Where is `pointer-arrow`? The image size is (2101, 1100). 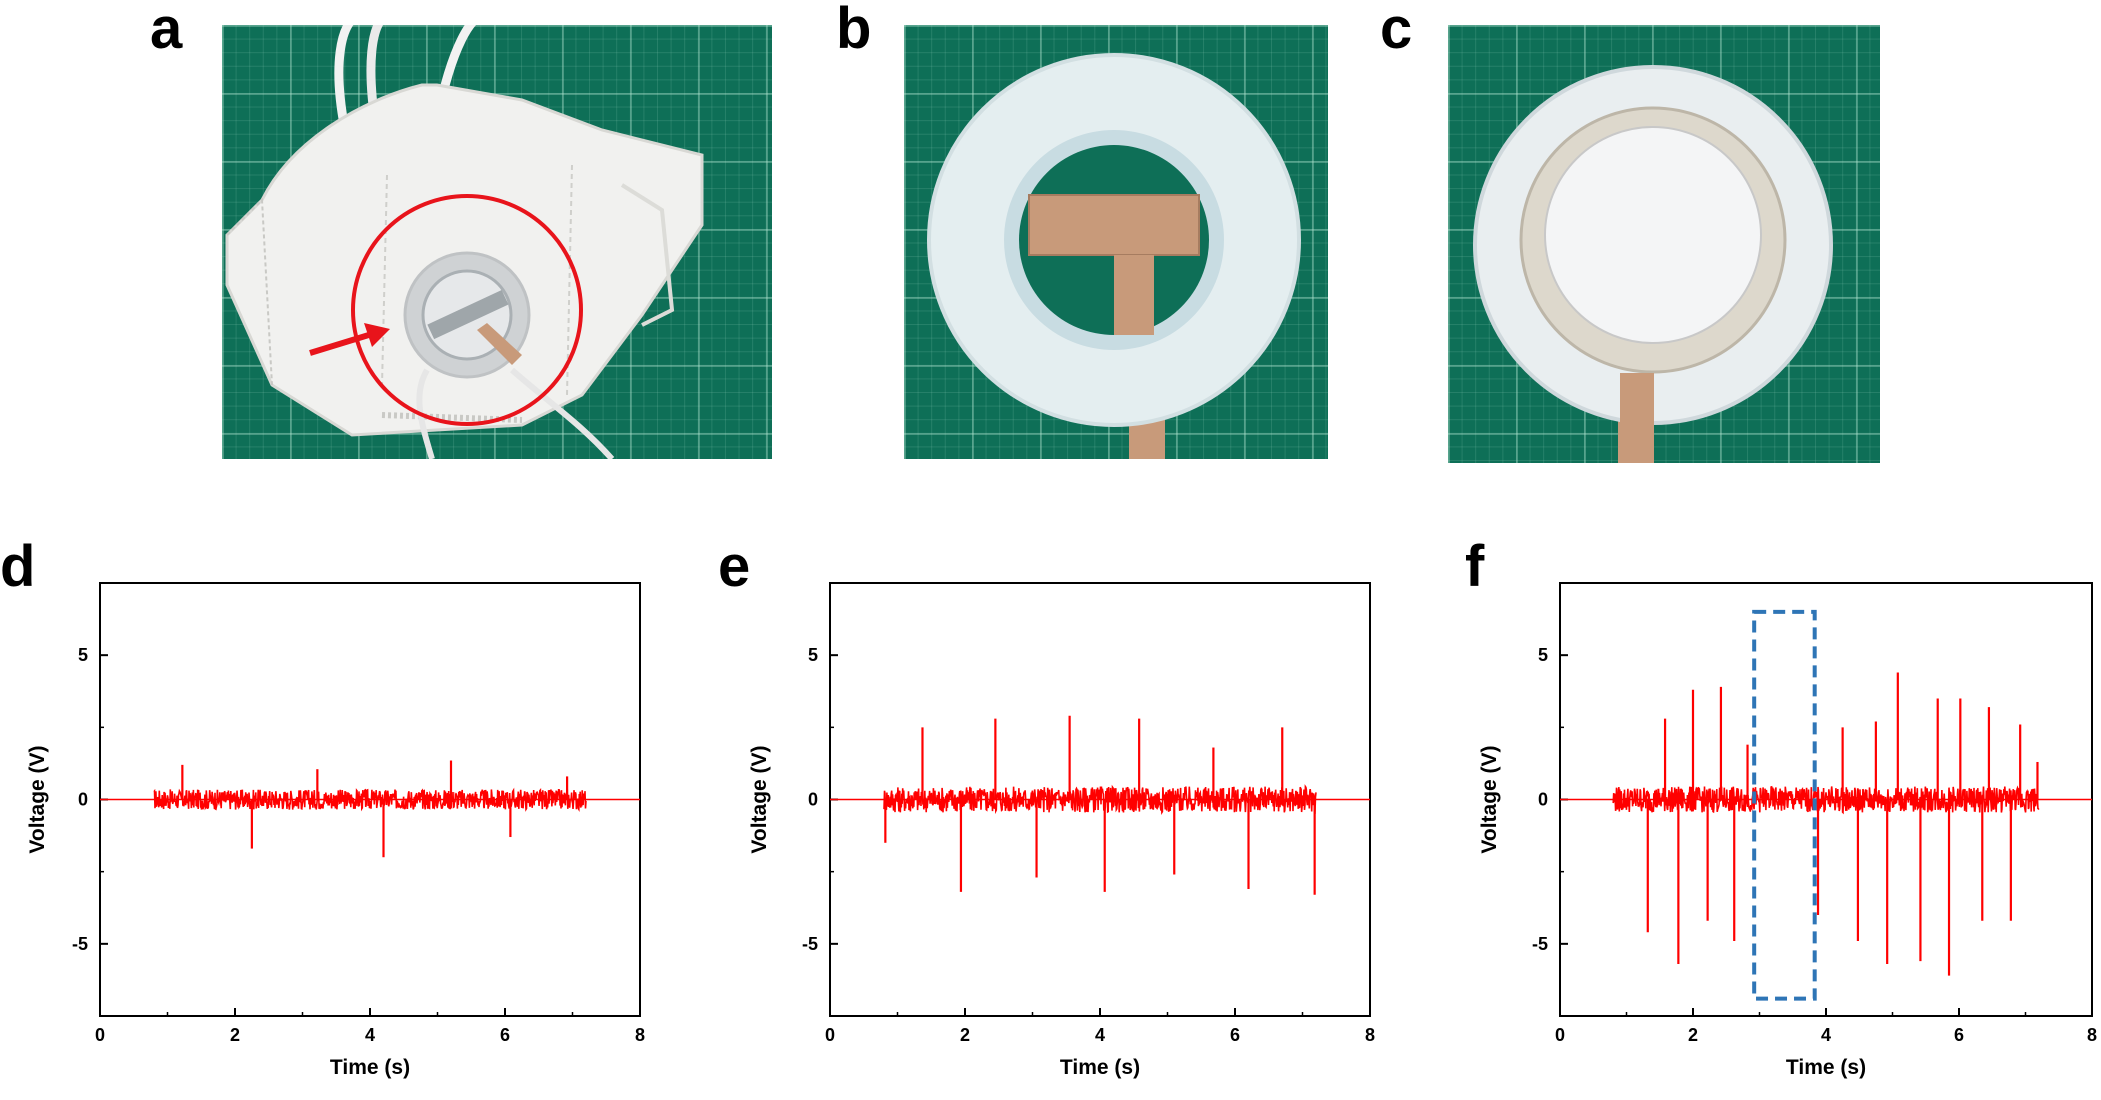
pointer-arrow is located at coordinates (341, 343).